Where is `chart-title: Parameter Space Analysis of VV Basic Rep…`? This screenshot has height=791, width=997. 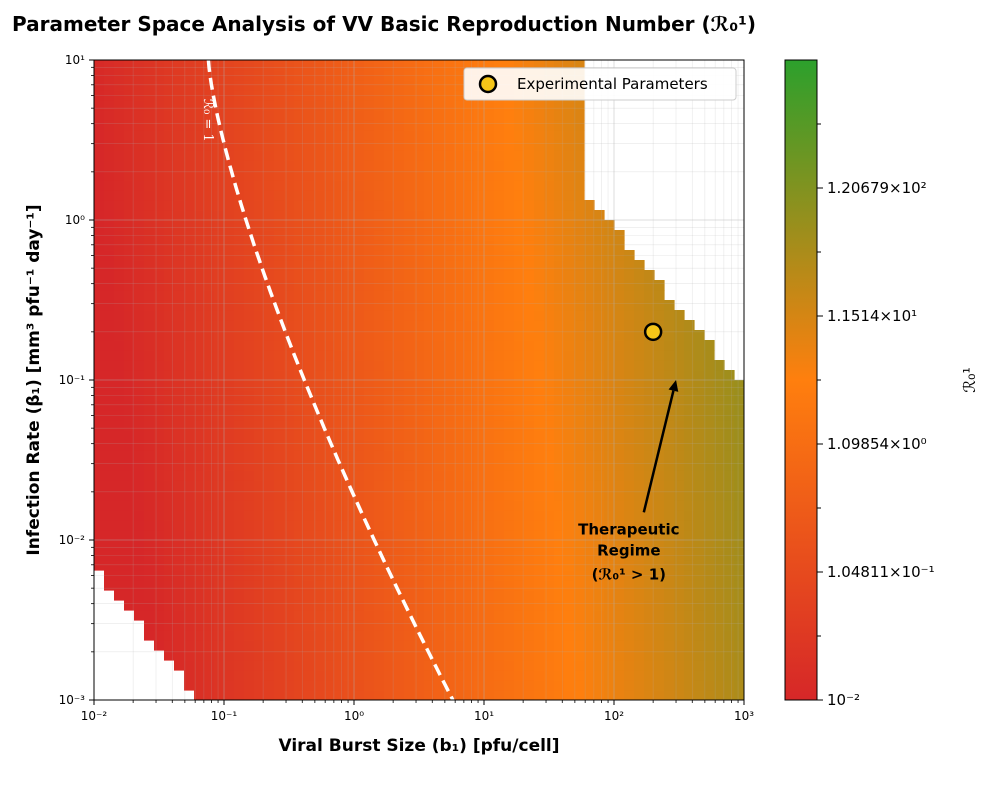 chart-title: Parameter Space Analysis of VV Basic Rep… is located at coordinates (384, 24).